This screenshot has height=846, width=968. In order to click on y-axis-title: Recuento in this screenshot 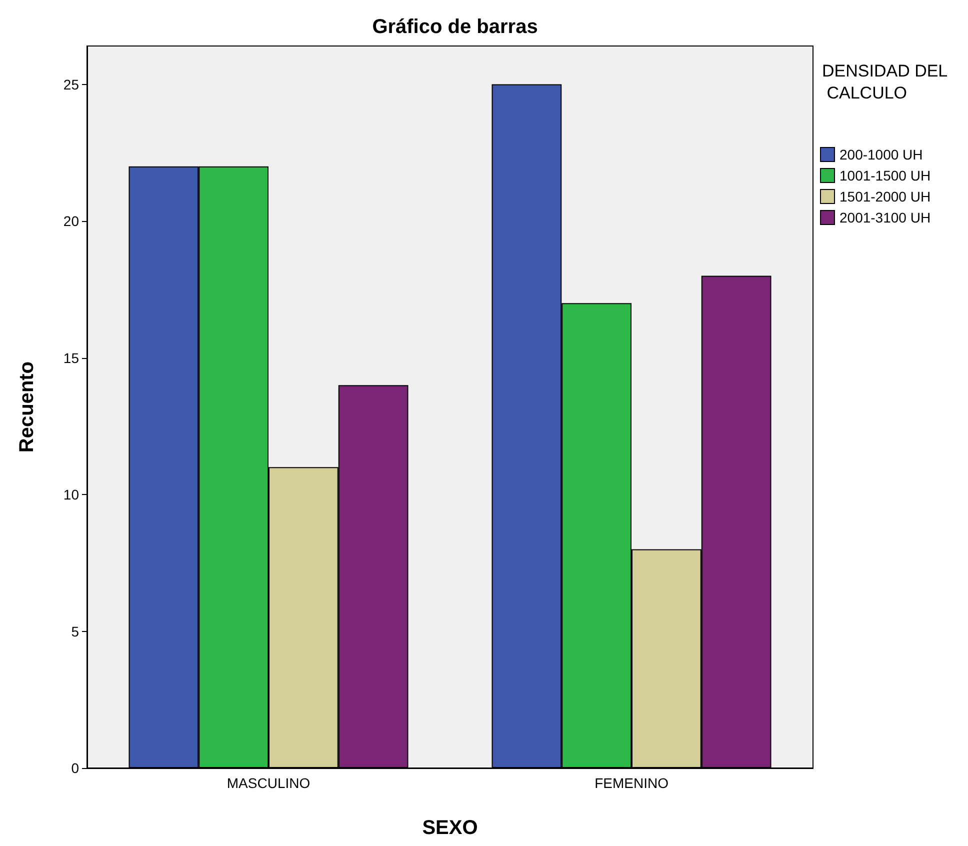, I will do `click(27, 407)`.